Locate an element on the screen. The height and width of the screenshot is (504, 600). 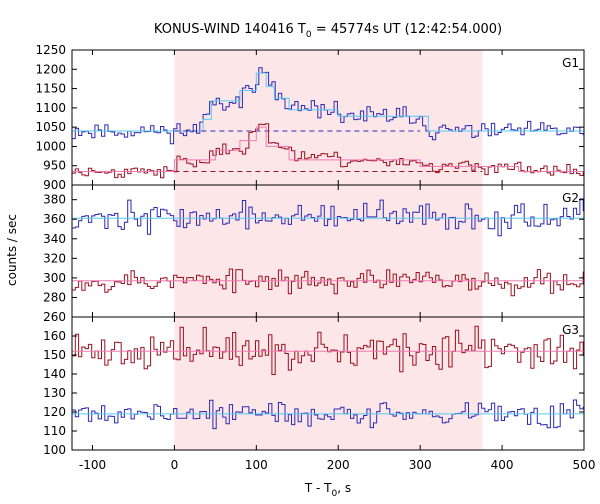
y-tick-label: 280 is located at coordinates (54, 297).